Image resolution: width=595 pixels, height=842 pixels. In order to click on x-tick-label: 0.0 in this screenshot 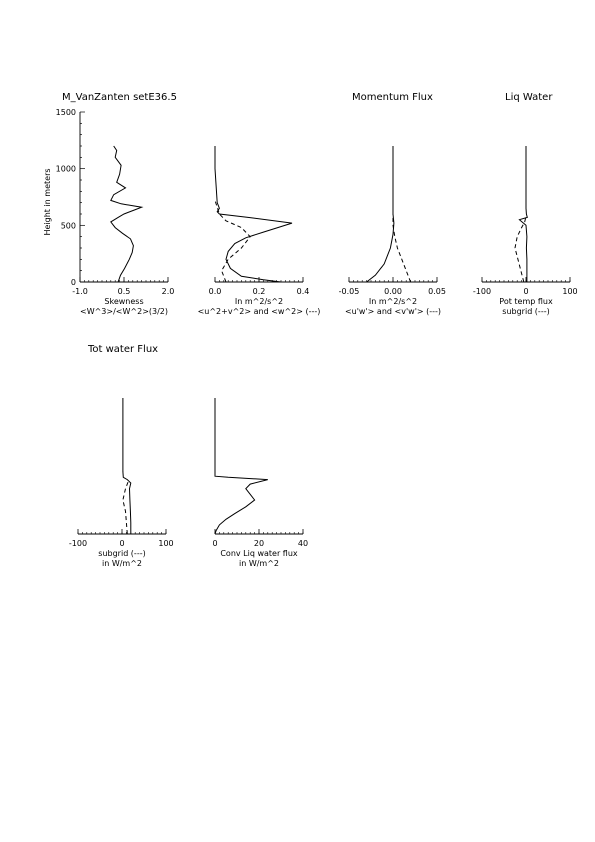, I will do `click(215, 291)`.